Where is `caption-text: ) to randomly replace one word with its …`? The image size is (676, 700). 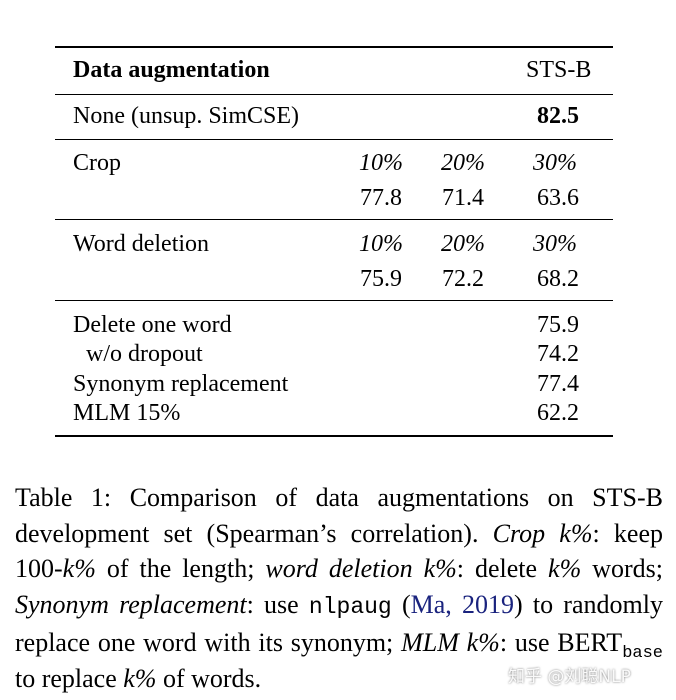 caption-text: ) to randomly replace one word with its … is located at coordinates (339, 623).